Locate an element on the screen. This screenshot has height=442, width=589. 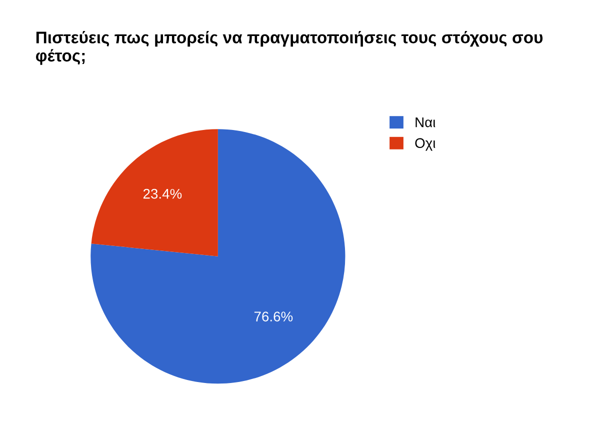
legend-label: Οχι is located at coordinates (425, 144).